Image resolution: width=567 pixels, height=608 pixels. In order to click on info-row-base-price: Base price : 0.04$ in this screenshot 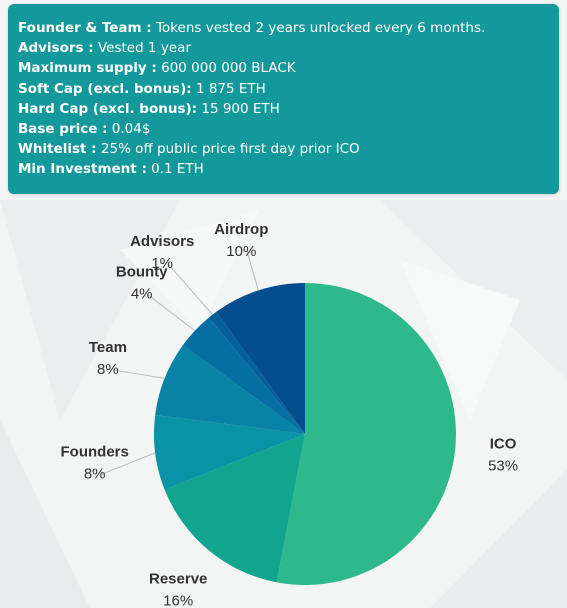, I will do `click(283, 129)`.